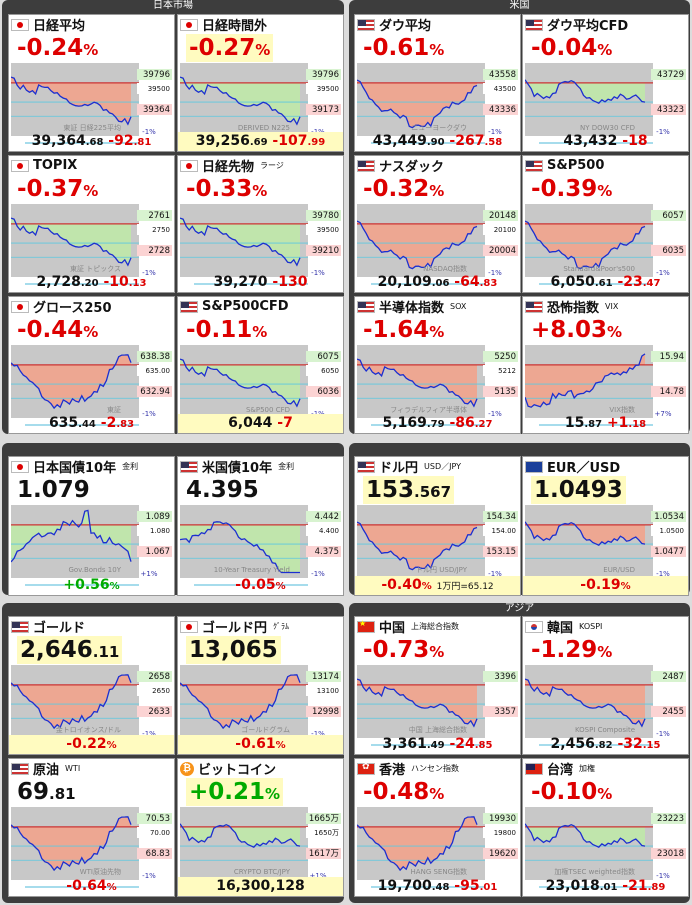 The image size is (692, 905). What do you see at coordinates (502, 819) in the screenshot?
I see `chart-high-label: 19930` at bounding box center [502, 819].